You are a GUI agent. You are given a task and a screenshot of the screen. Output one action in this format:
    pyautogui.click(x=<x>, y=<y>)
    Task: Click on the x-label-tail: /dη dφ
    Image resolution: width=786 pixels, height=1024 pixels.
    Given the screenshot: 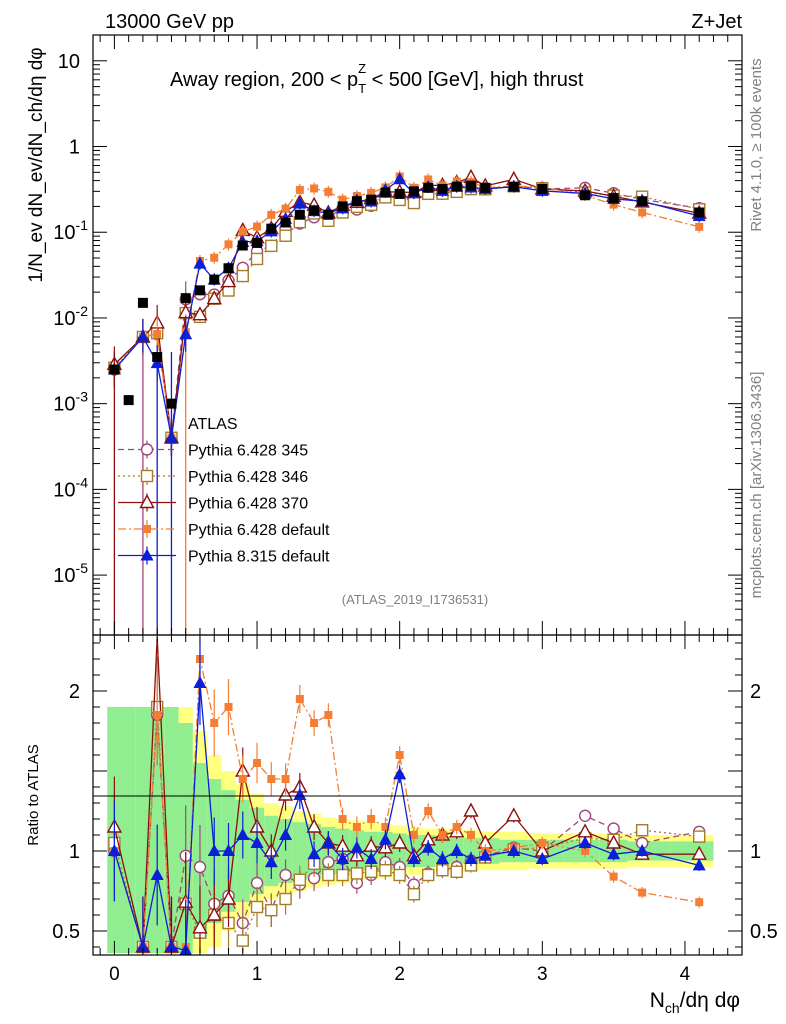 What is the action you would take?
    pyautogui.click(x=710, y=1000)
    